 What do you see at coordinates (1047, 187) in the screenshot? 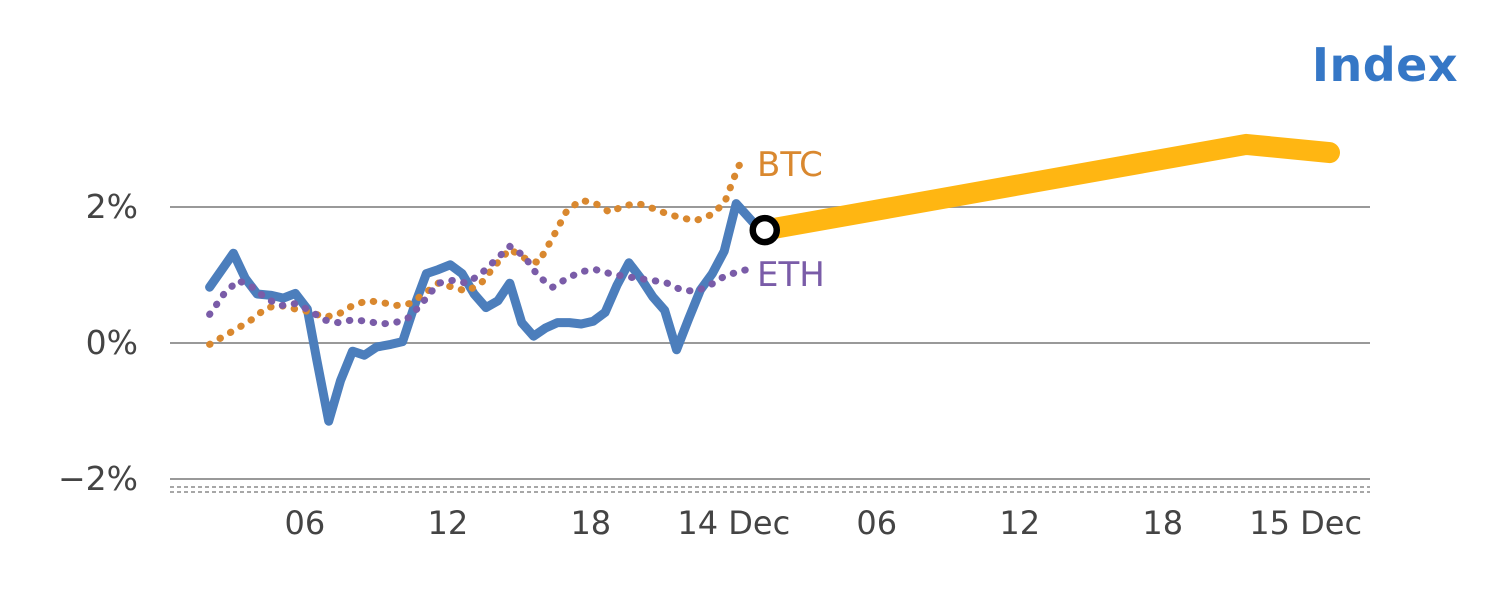
I see `forecast-band` at bounding box center [1047, 187].